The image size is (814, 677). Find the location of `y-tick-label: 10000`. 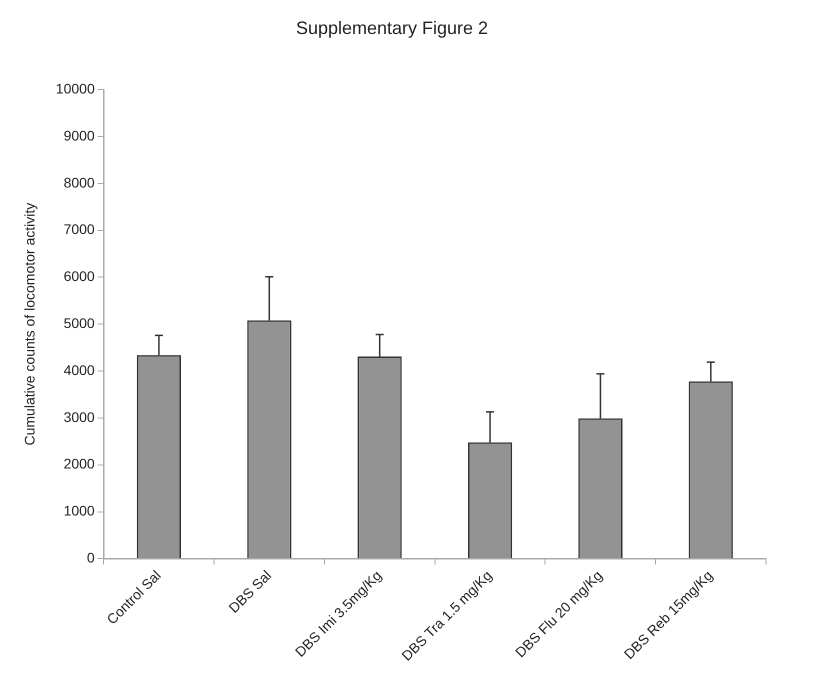

y-tick-label: 10000 is located at coordinates (75, 88).